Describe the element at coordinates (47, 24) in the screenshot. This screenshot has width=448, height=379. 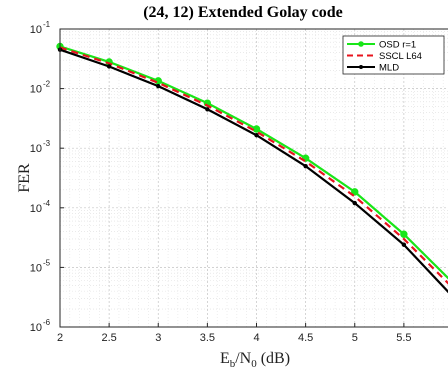
I see `y-tick-exponent: -1` at that location.